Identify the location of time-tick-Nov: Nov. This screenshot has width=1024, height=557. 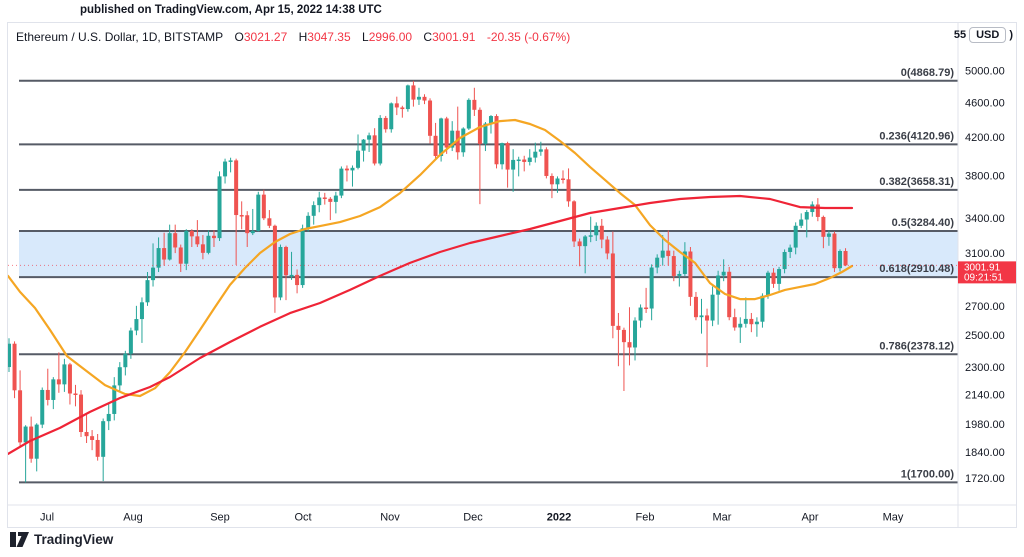
(390, 518).